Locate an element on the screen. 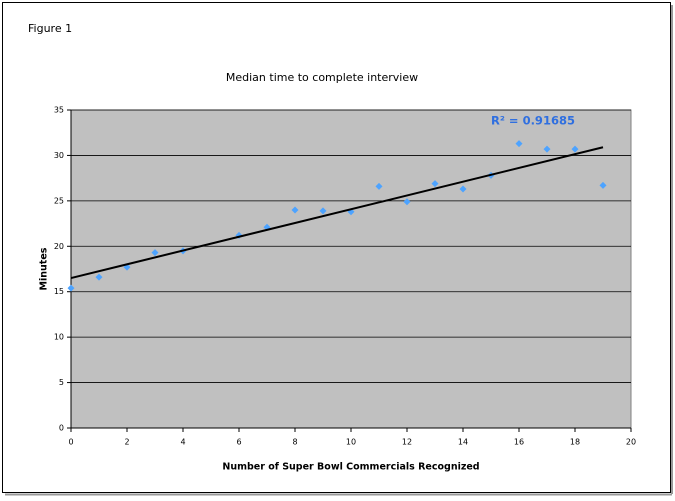 This screenshot has height=501, width=675. x-tick-label: 4 is located at coordinates (182, 442).